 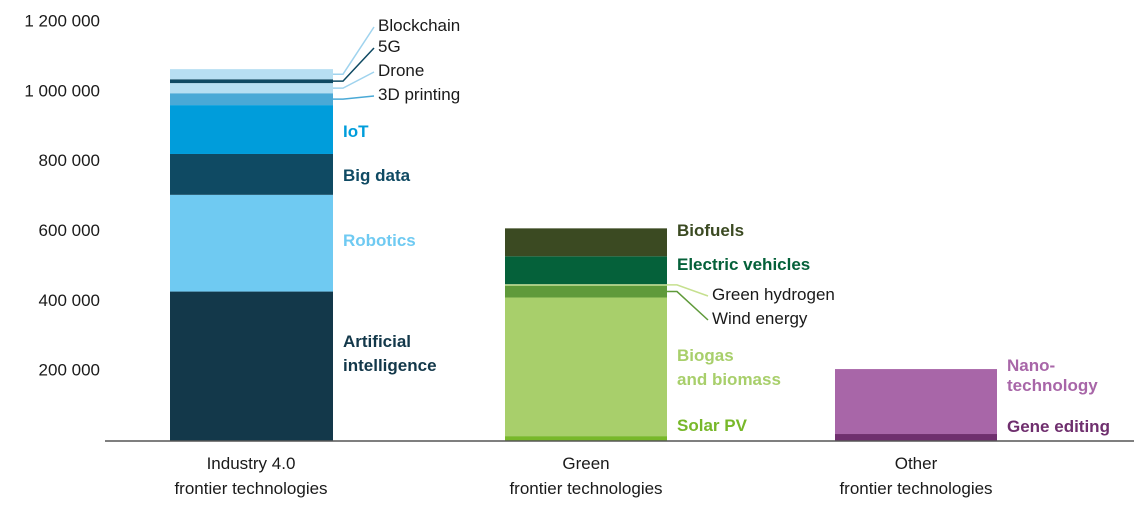 What do you see at coordinates (585, 476) in the screenshot?
I see `x-tick-label: Green frontier technologies` at bounding box center [585, 476].